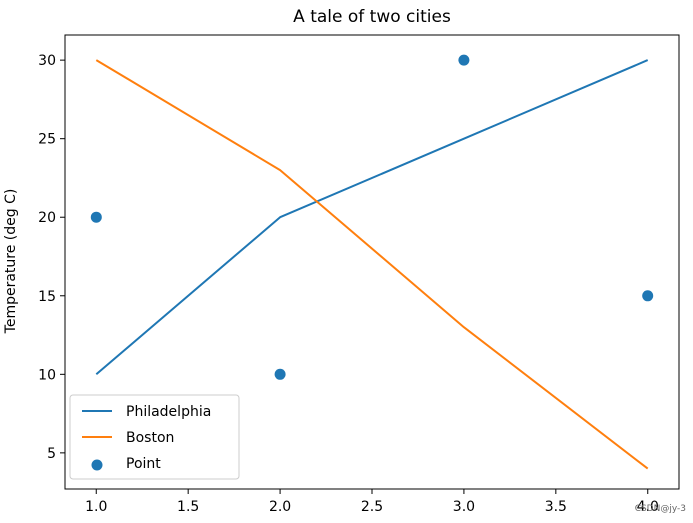 This screenshot has height=523, width=693. What do you see at coordinates (648, 507) in the screenshot?
I see `x-tick-label: 4.0` at bounding box center [648, 507].